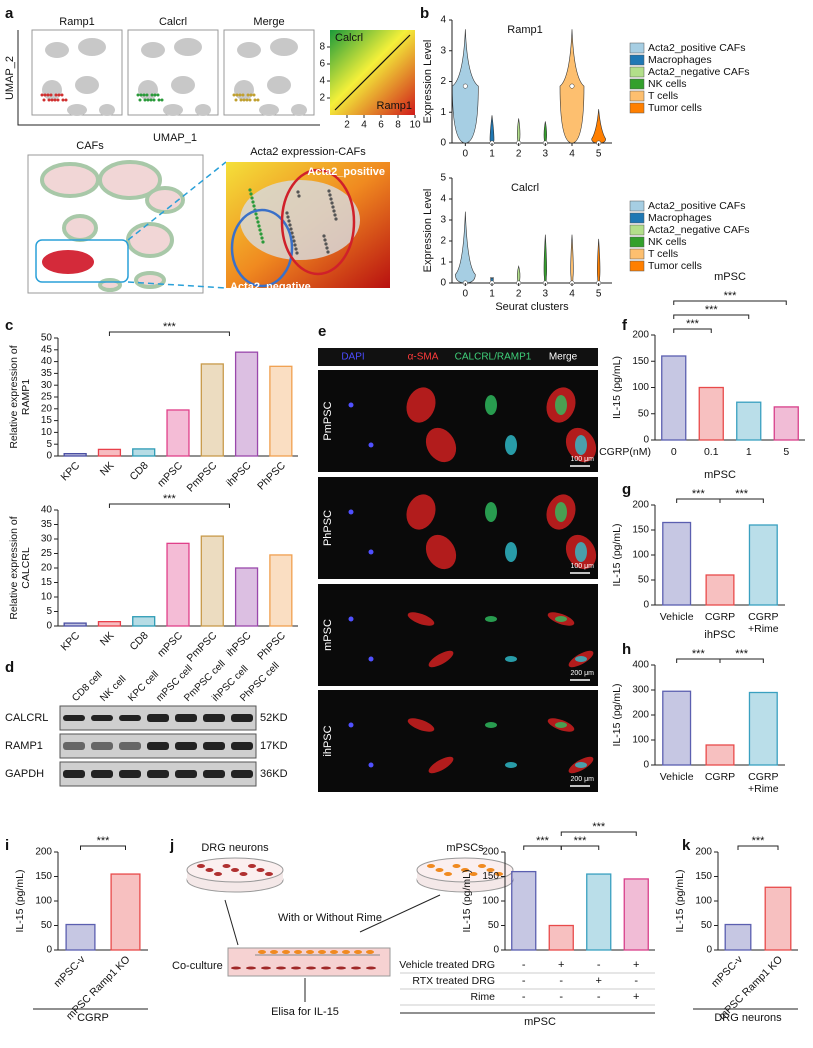 Image resolution: width=813 pixels, height=1048 pixels. I want to click on chart-title: ihPSC, so click(719, 635).